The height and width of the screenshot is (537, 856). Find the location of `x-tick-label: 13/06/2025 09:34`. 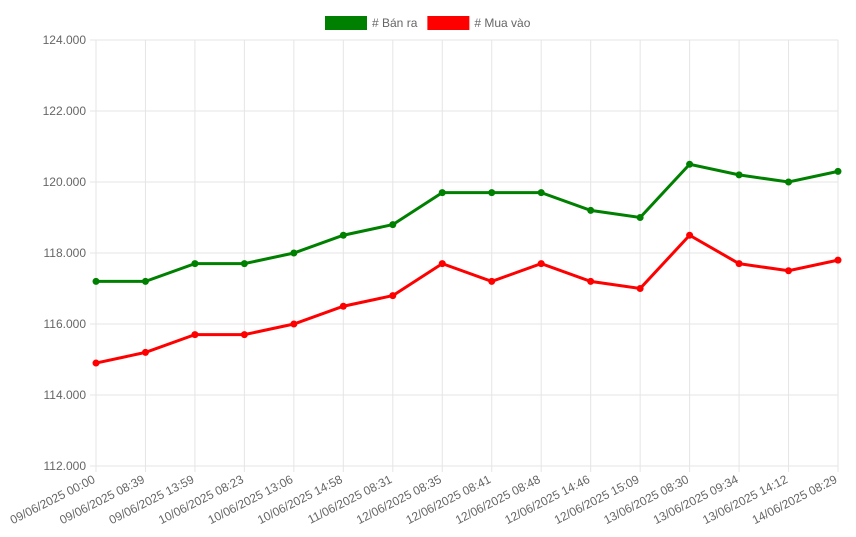

x-tick-label: 13/06/2025 09:34 is located at coordinates (696, 499).